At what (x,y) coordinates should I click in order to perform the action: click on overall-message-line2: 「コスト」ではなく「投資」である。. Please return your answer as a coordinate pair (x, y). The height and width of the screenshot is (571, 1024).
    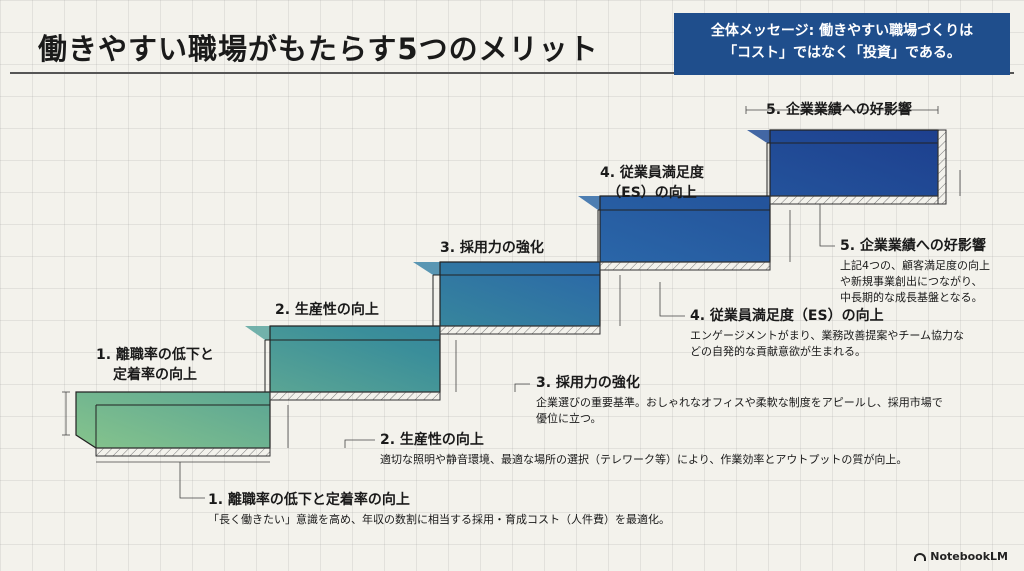
    Looking at the image, I should click on (842, 53).